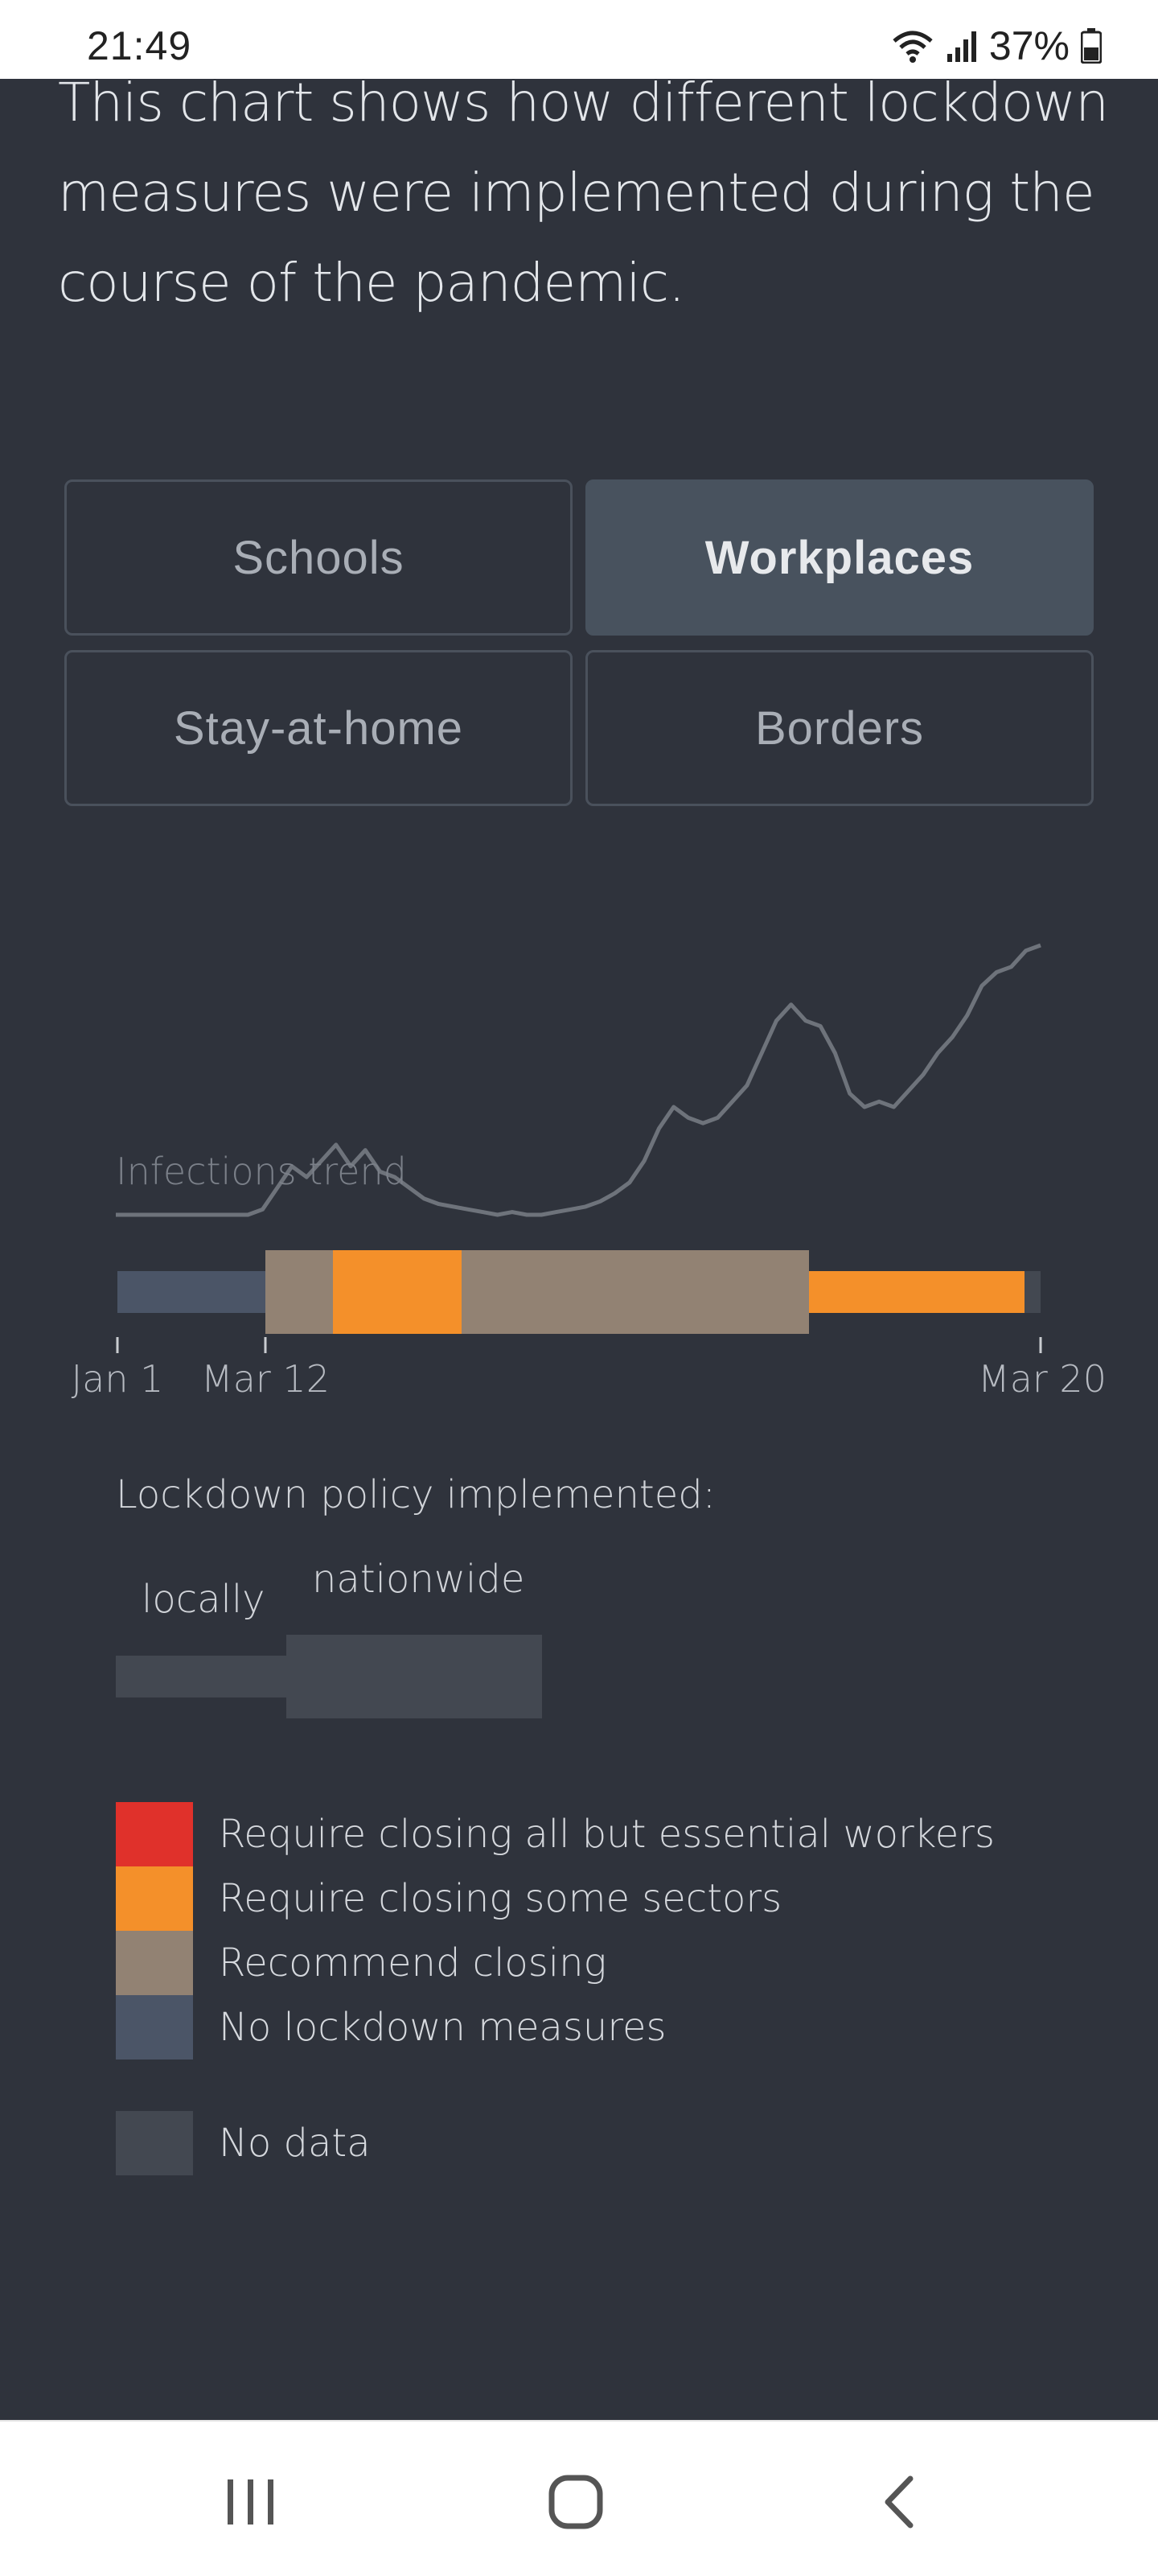  I want to click on legend-item-no-data: No data, so click(243, 2143).